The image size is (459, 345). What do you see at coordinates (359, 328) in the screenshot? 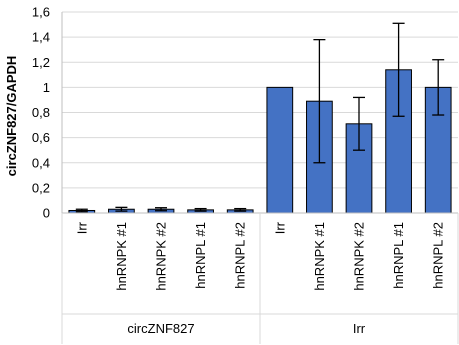
I see `group-label: Irr` at bounding box center [359, 328].